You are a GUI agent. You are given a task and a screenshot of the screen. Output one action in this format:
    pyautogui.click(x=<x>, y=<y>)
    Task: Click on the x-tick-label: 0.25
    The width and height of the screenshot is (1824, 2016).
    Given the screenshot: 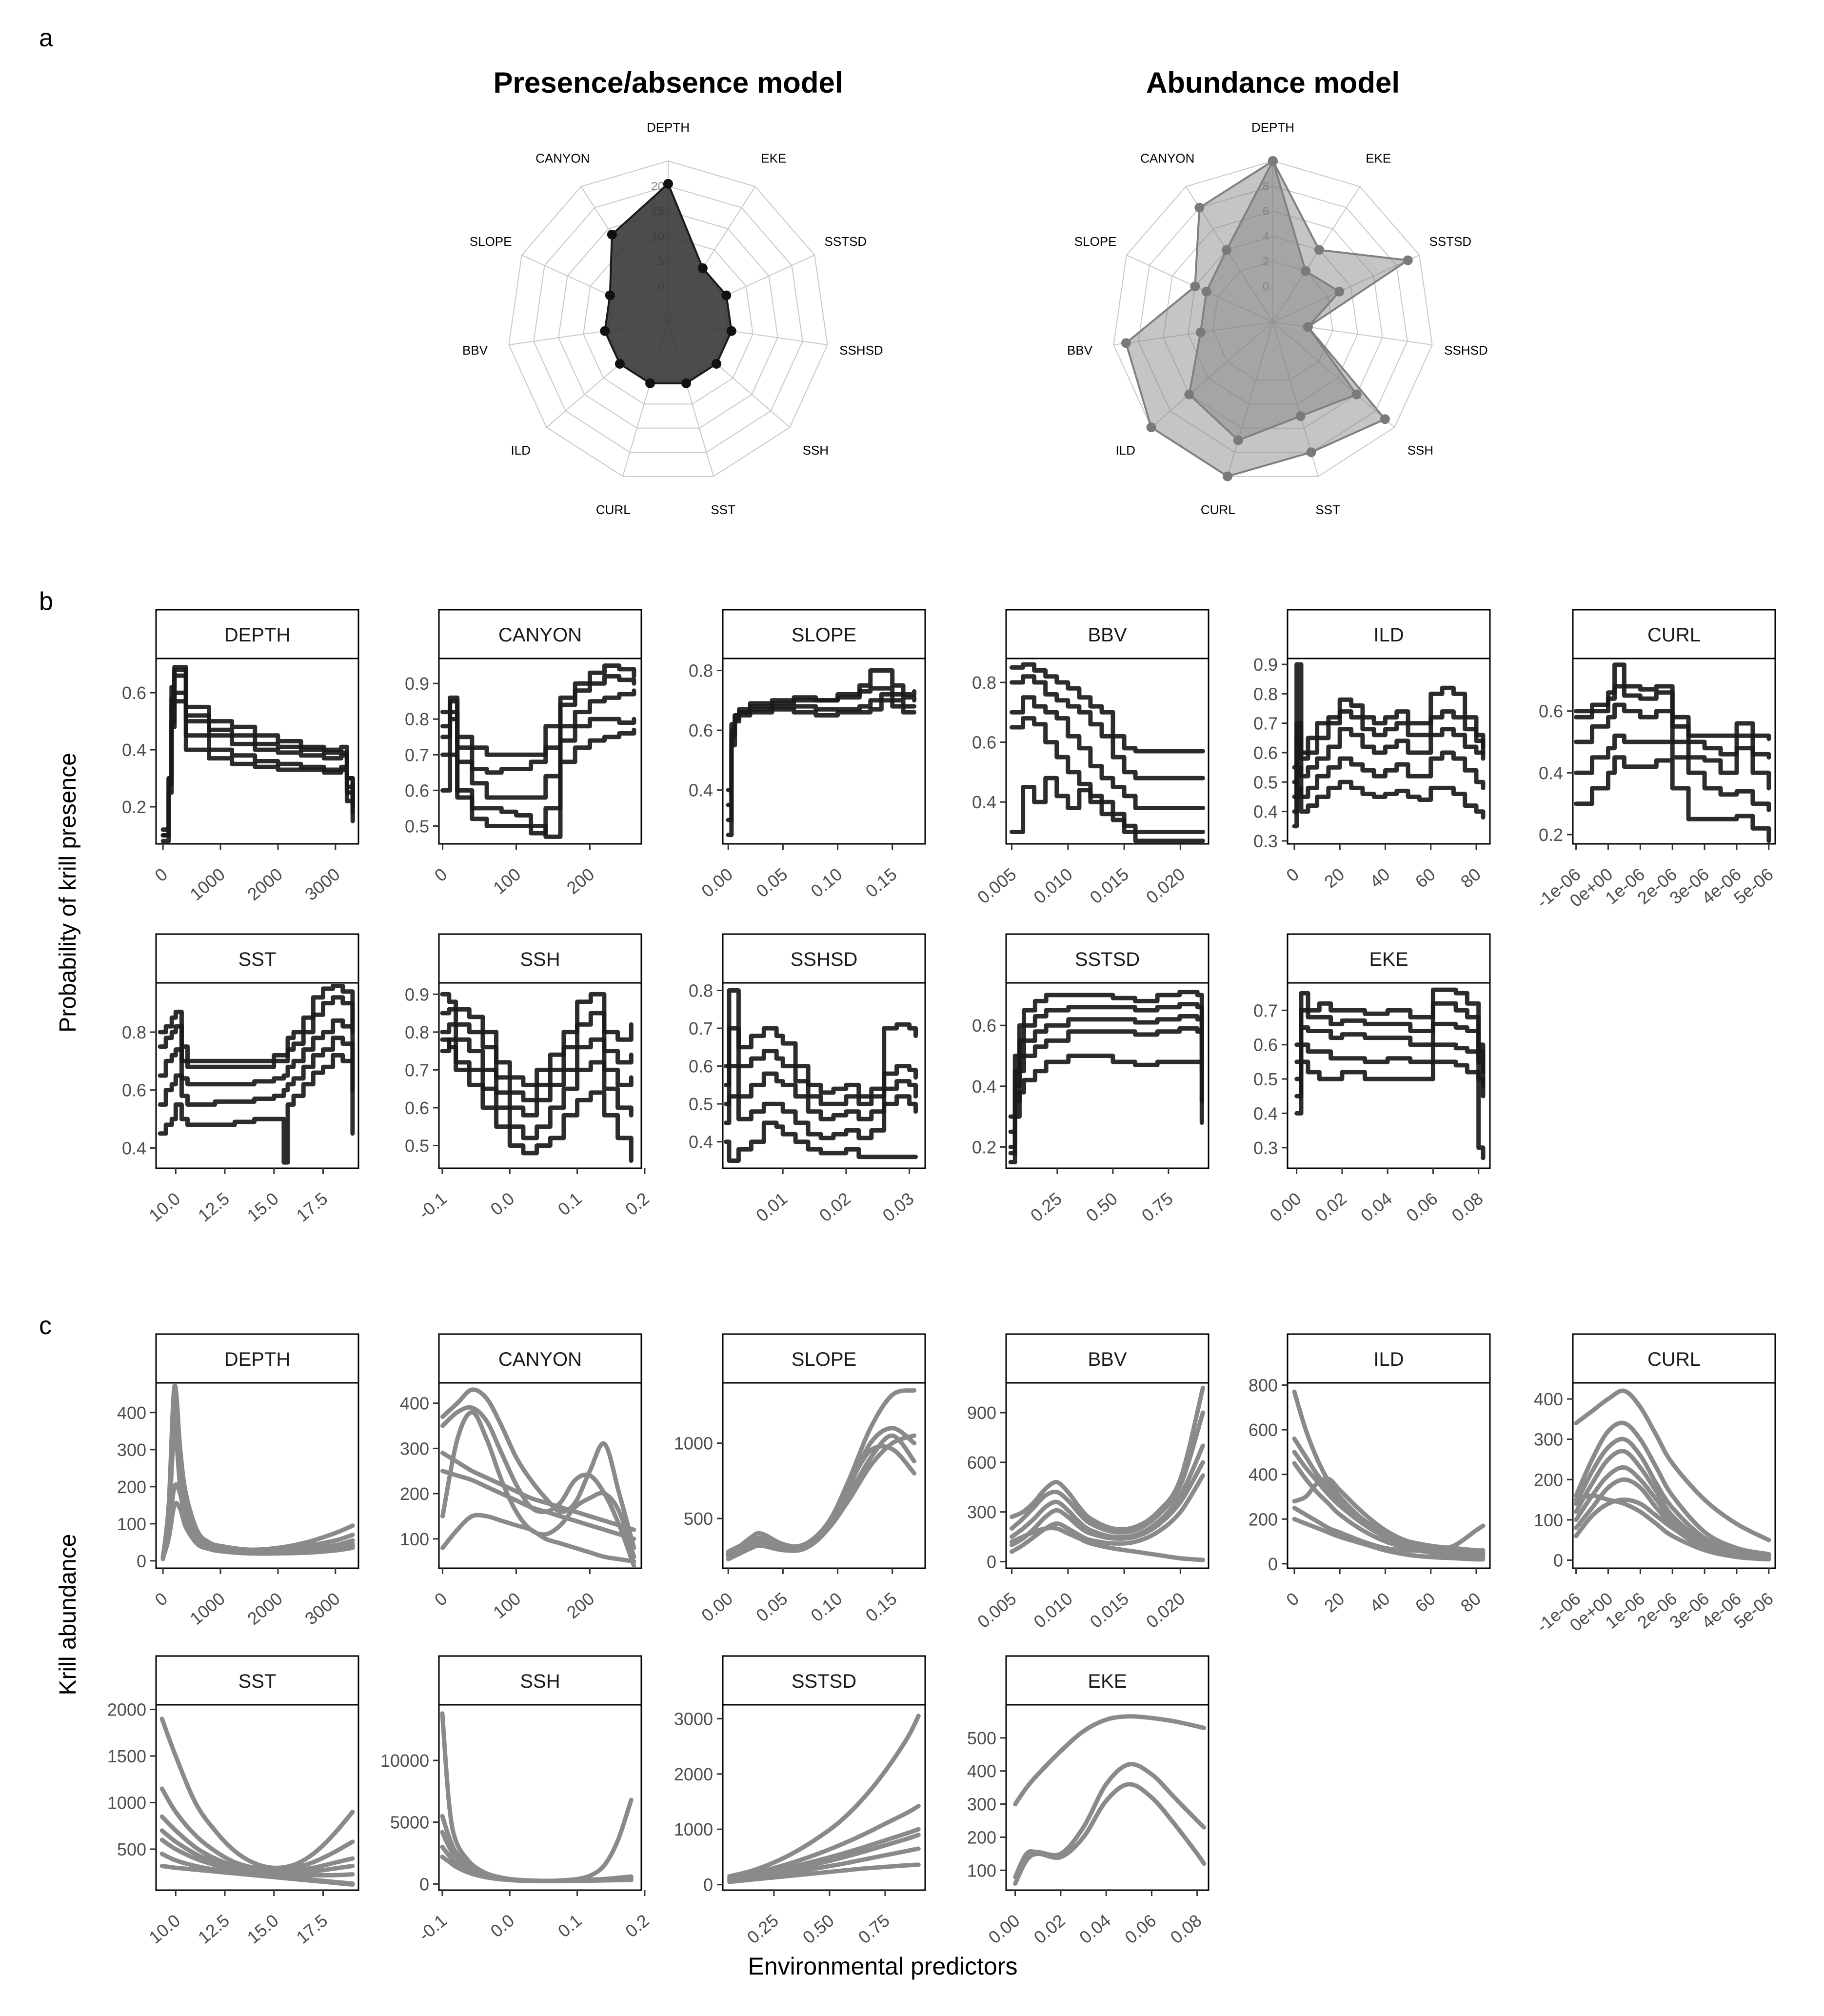 What is the action you would take?
    pyautogui.click(x=1046, y=1206)
    